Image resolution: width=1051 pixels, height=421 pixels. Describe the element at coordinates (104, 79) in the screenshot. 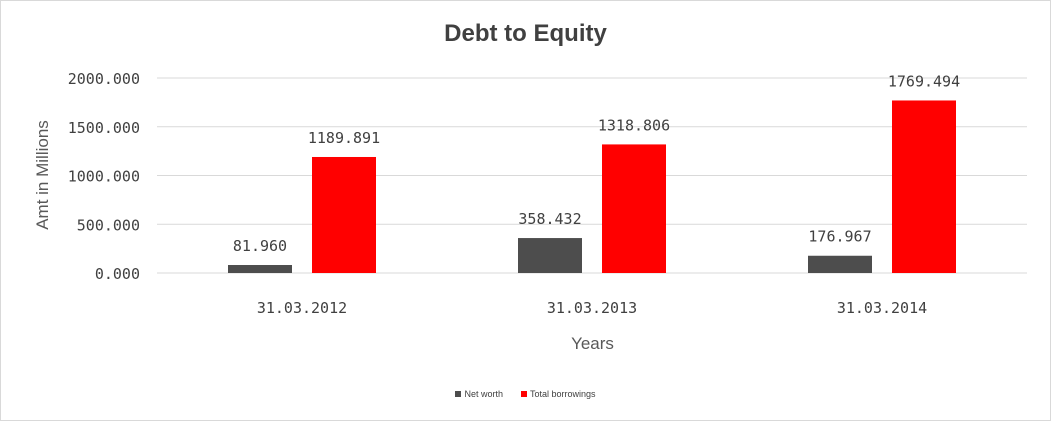

I see `y-tick-label: 2000.000` at that location.